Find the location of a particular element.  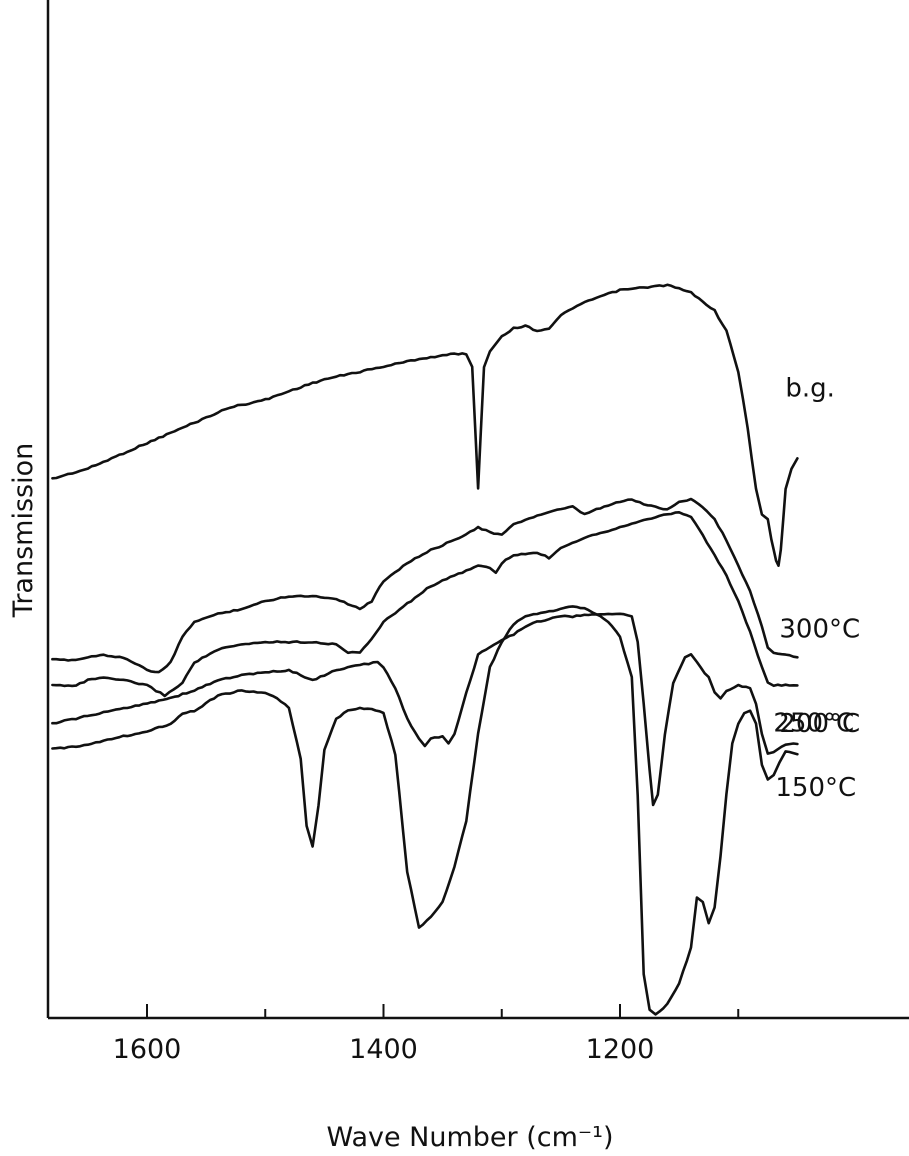

x-tick-label-1200: 1200 is located at coordinates (620, 1049).